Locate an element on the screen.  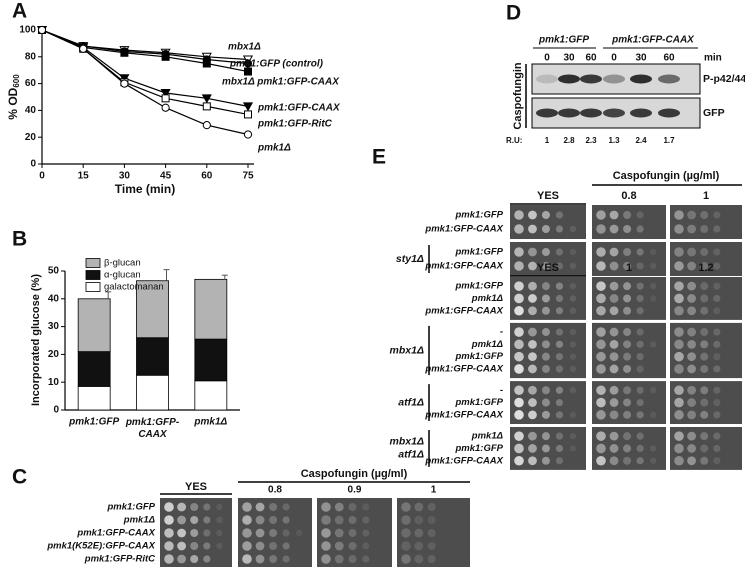
legend-label: galactomanan is located at coordinates (134, 287).